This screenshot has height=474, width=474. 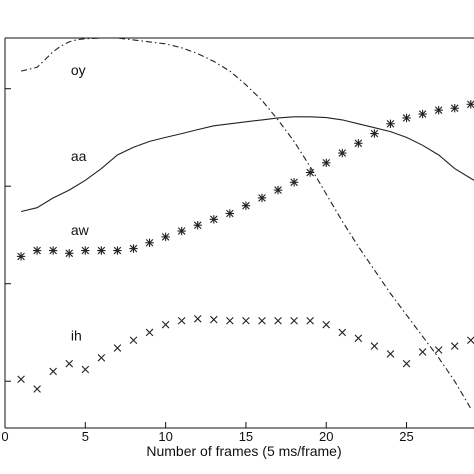 What do you see at coordinates (8, 235) in the screenshot?
I see `y-axis-ticks` at bounding box center [8, 235].